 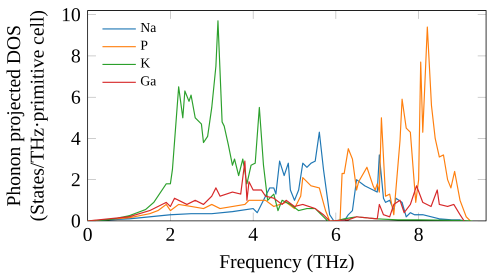 What do you see at coordinates (76, 221) in the screenshot?
I see `y-tick-label: 0` at bounding box center [76, 221].